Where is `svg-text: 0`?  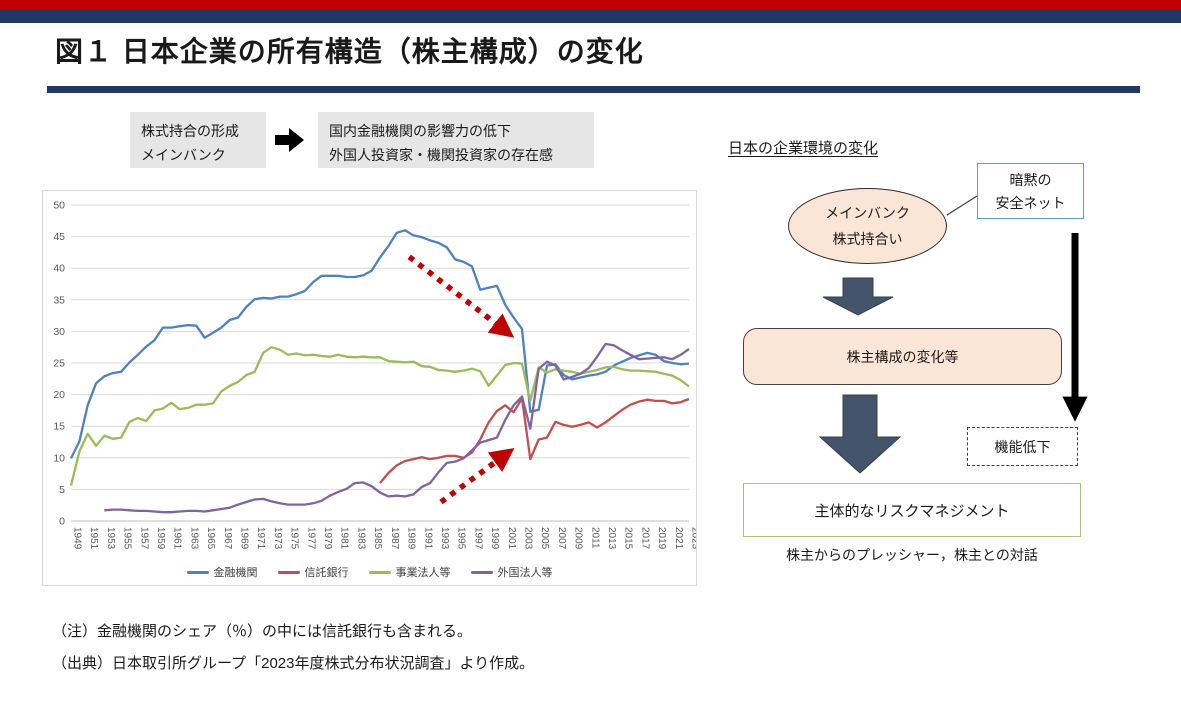
svg-text: 0 is located at coordinates (62, 522).